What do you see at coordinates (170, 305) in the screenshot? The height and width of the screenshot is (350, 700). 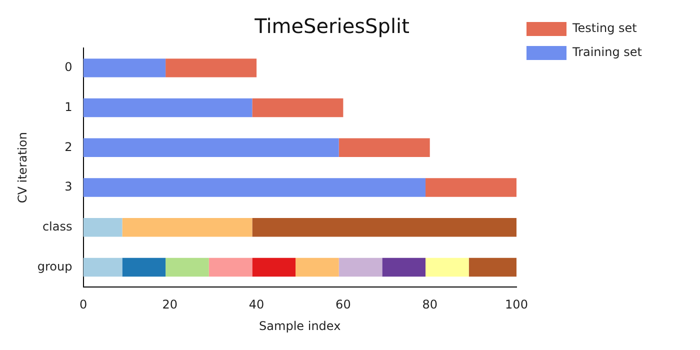 I see `x-tick-label: 20` at bounding box center [170, 305].